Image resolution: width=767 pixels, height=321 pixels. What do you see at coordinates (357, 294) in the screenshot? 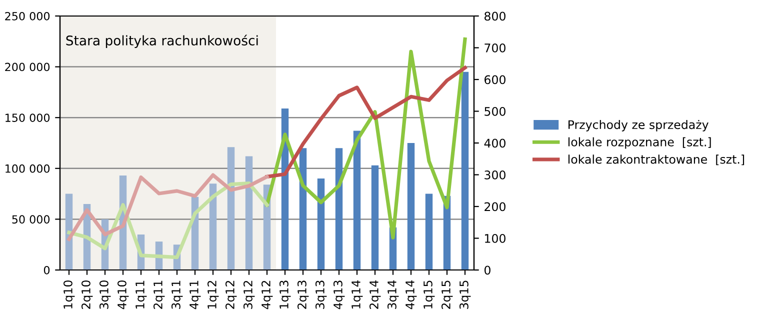
I see `x-tick-label: 1q14` at bounding box center [357, 294].